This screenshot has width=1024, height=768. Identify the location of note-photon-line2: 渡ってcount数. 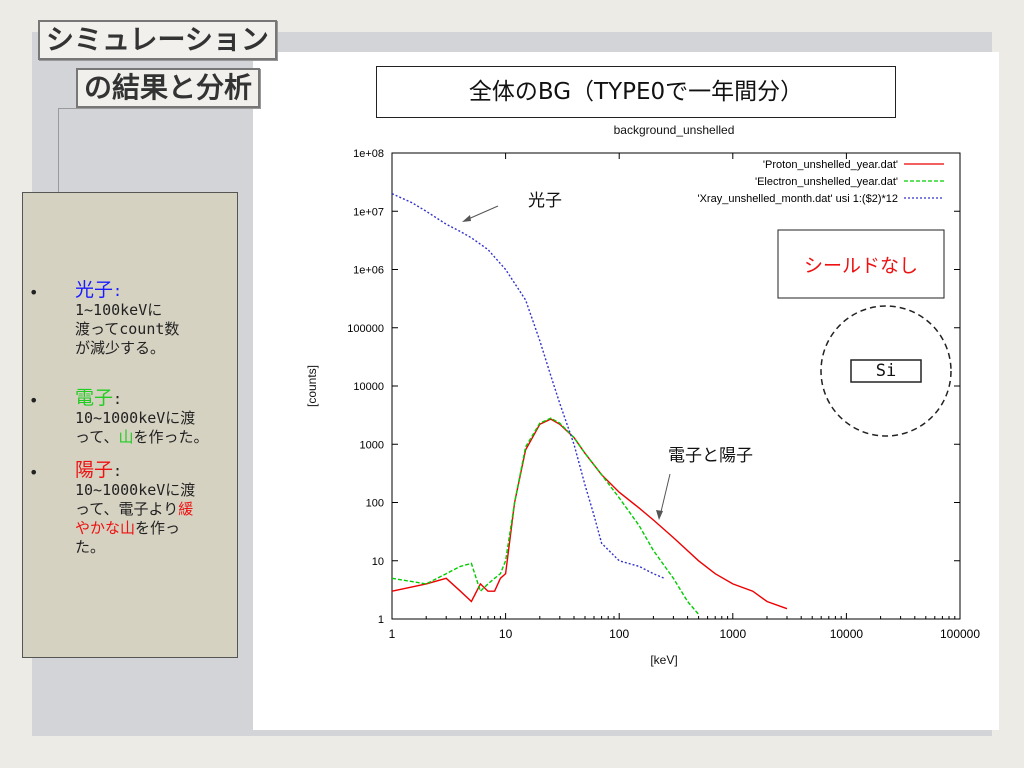
(127, 329).